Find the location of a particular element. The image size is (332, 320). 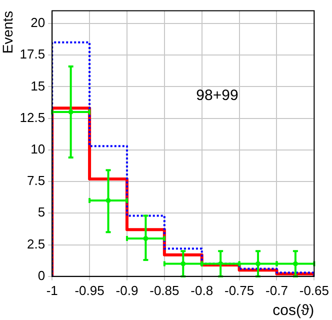

x-tick-label: -0.75 is located at coordinates (239, 290).